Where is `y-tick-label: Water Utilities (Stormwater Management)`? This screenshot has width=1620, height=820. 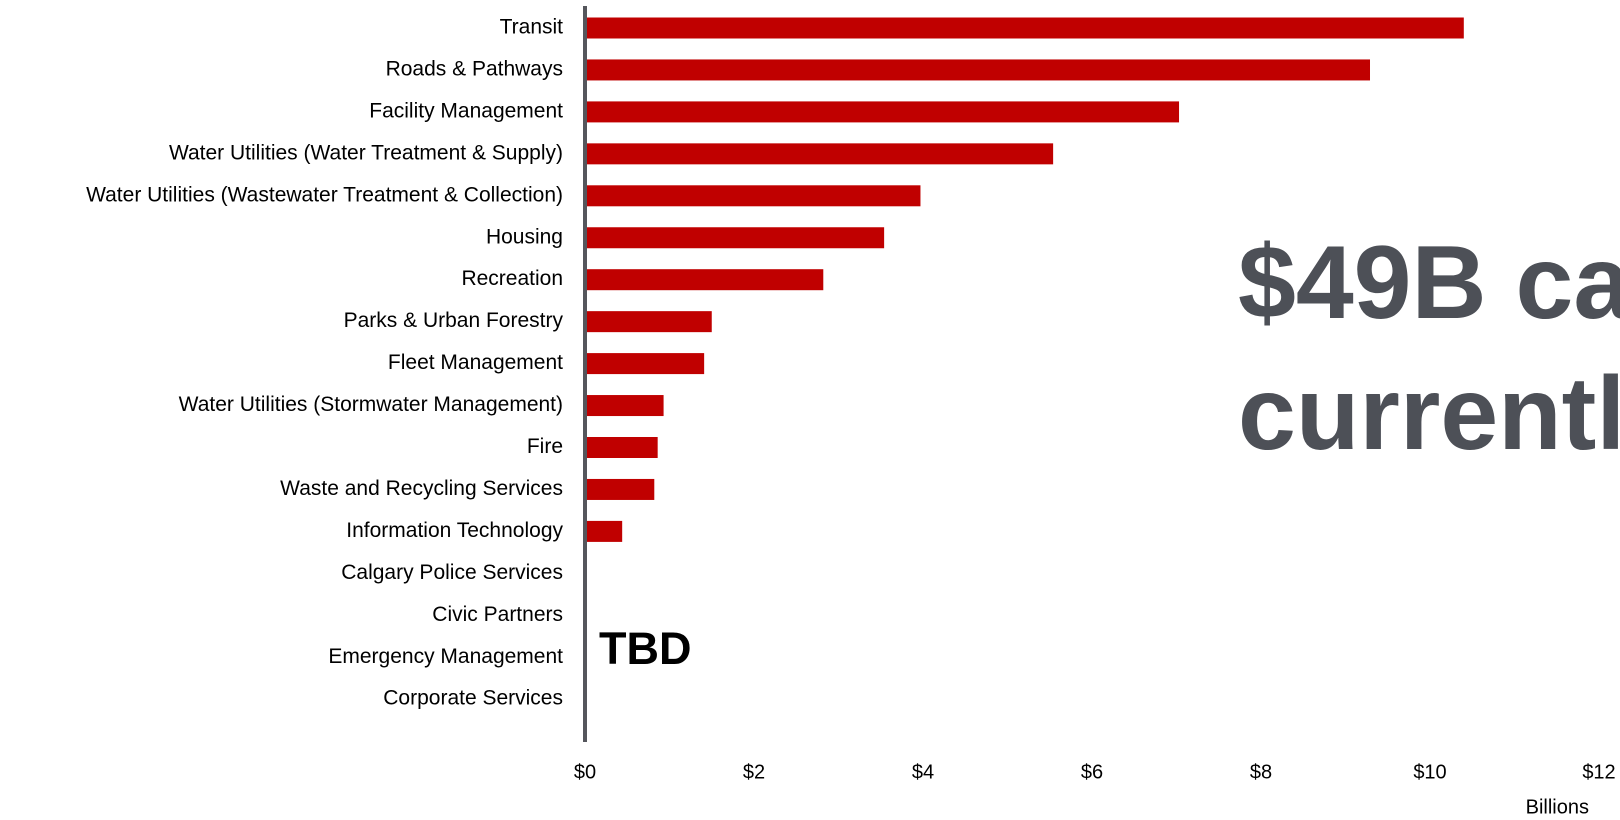
y-tick-label: Water Utilities (Stormwater Management) is located at coordinates (371, 404).